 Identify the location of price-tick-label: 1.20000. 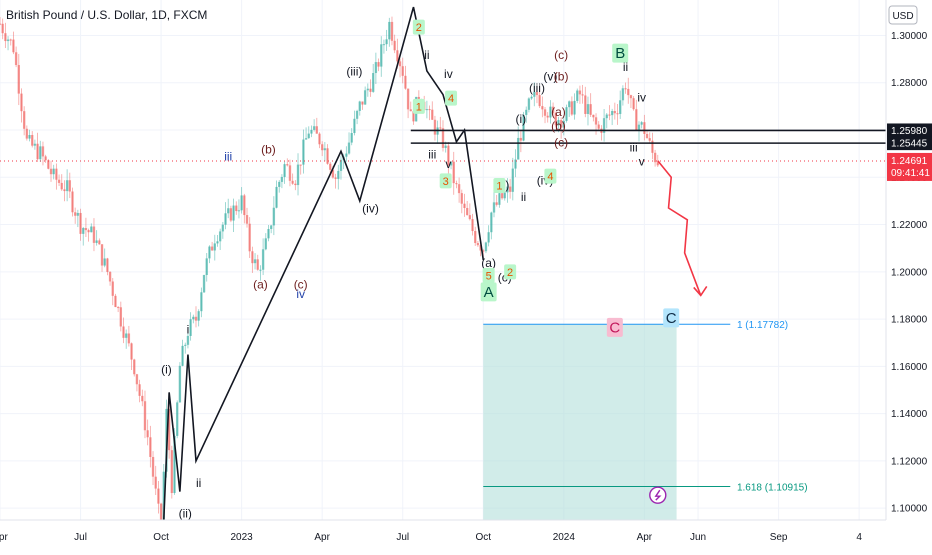
(909, 272).